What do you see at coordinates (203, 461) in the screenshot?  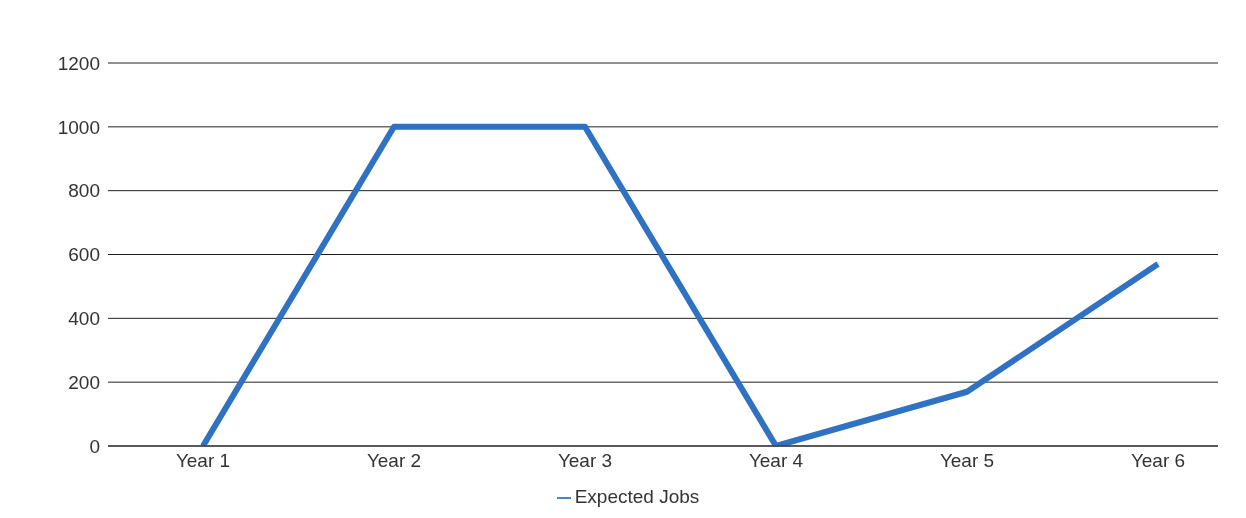 I see `x-tick-label: Year 1` at bounding box center [203, 461].